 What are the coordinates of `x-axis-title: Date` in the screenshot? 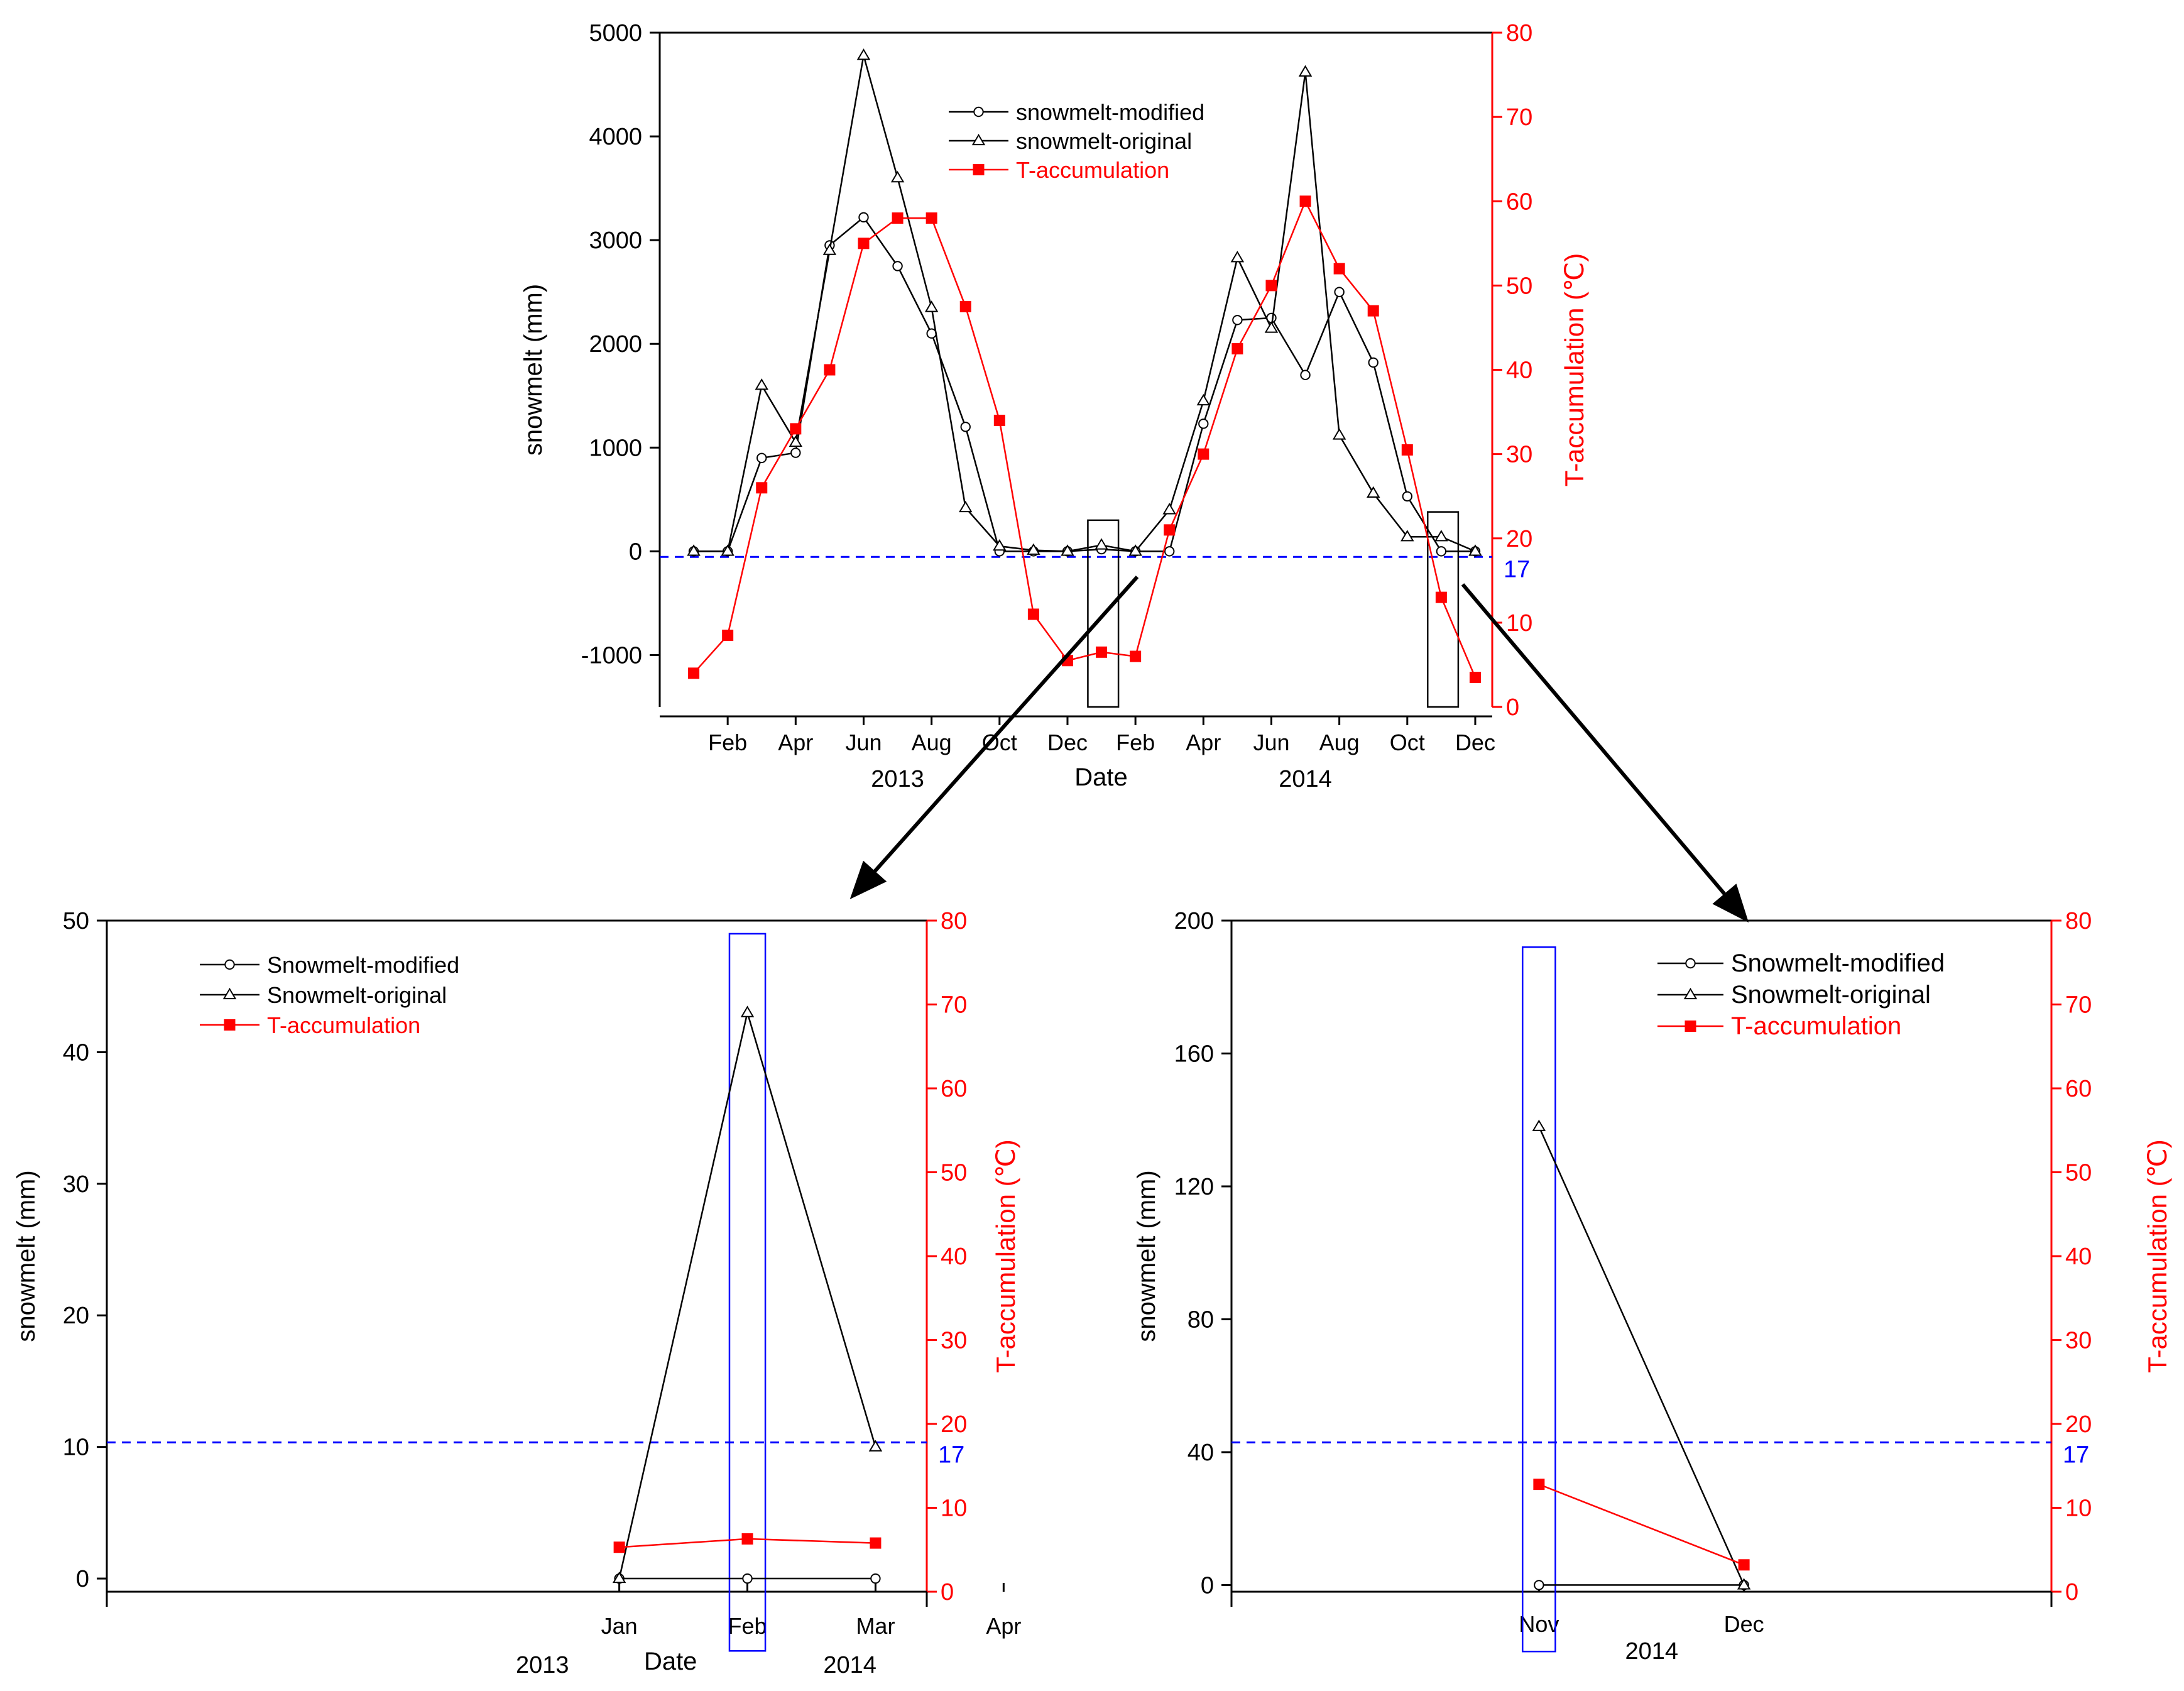 It's located at (1101, 777).